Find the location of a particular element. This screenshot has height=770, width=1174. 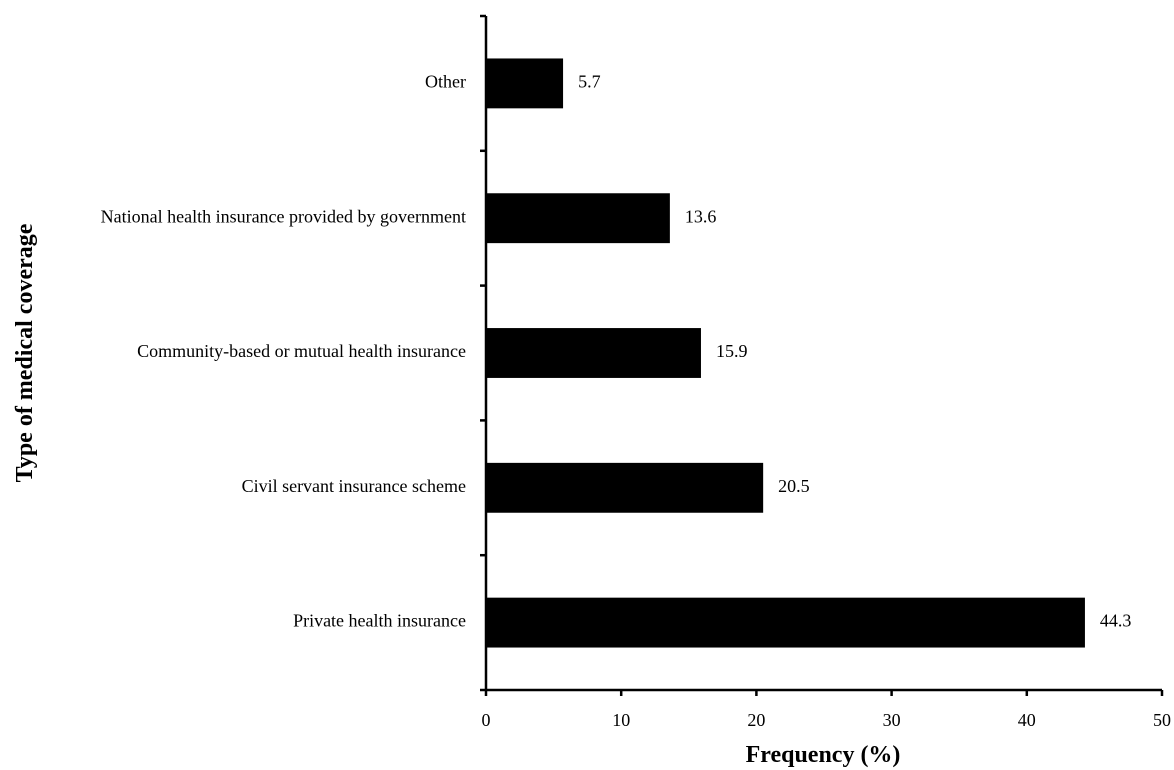

x-ticks: 0 10 20 30 40 50 is located at coordinates (826, 710).